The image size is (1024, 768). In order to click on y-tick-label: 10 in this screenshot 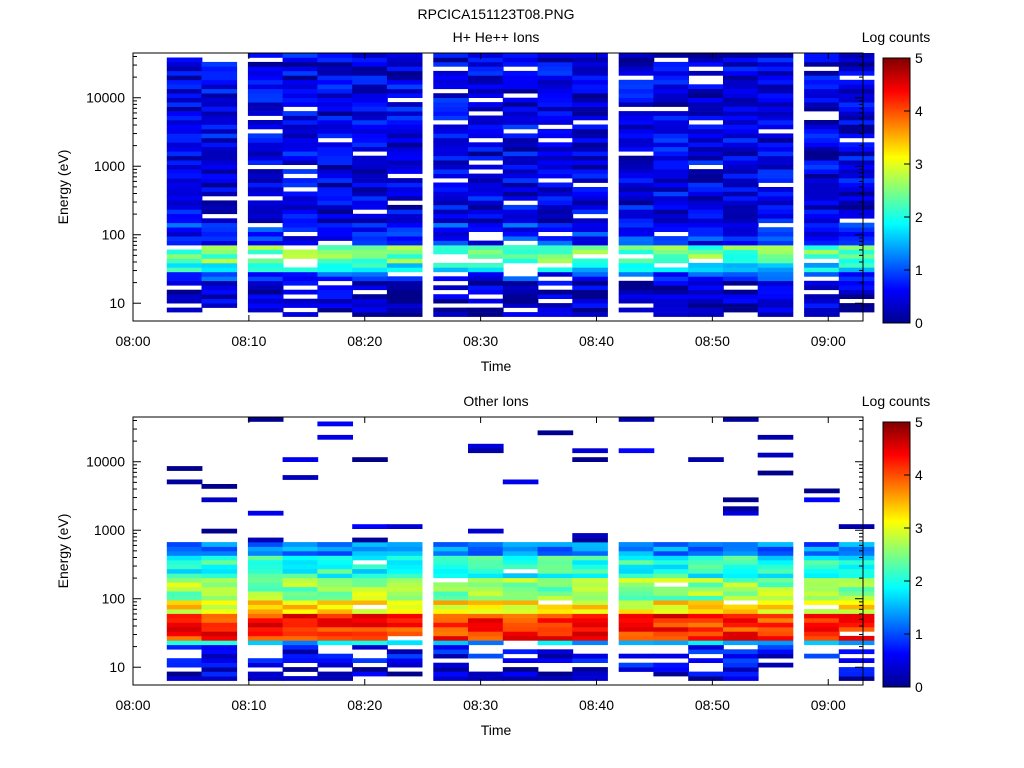, I will do `click(117, 303)`.